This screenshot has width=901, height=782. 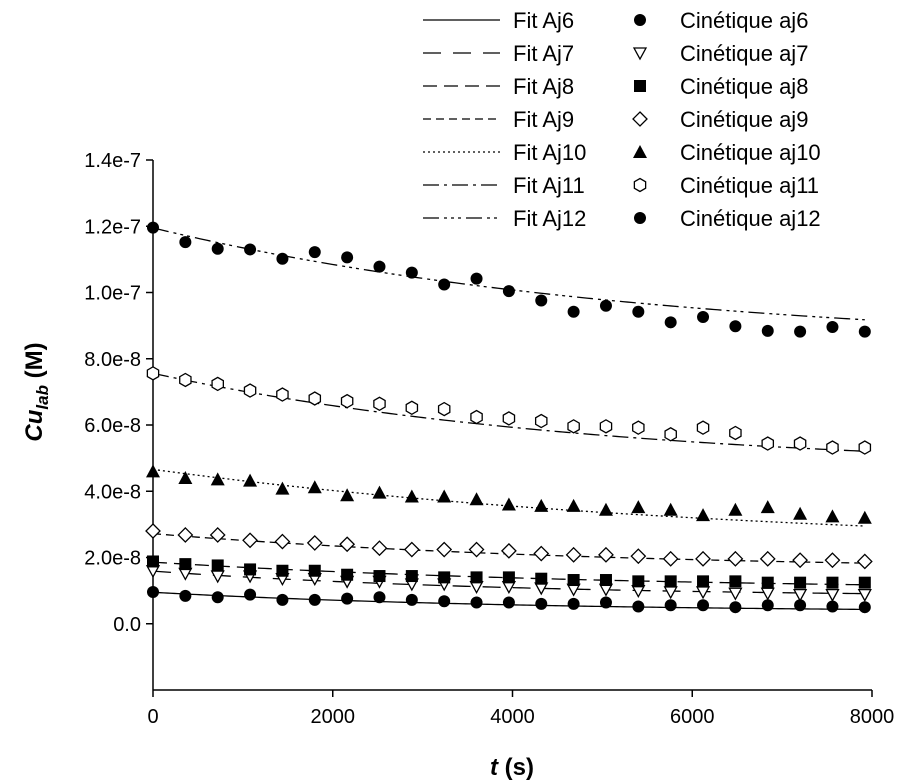 I want to click on legend-row: Fit Aj11 Cinétique aj11, so click(x=621, y=185).